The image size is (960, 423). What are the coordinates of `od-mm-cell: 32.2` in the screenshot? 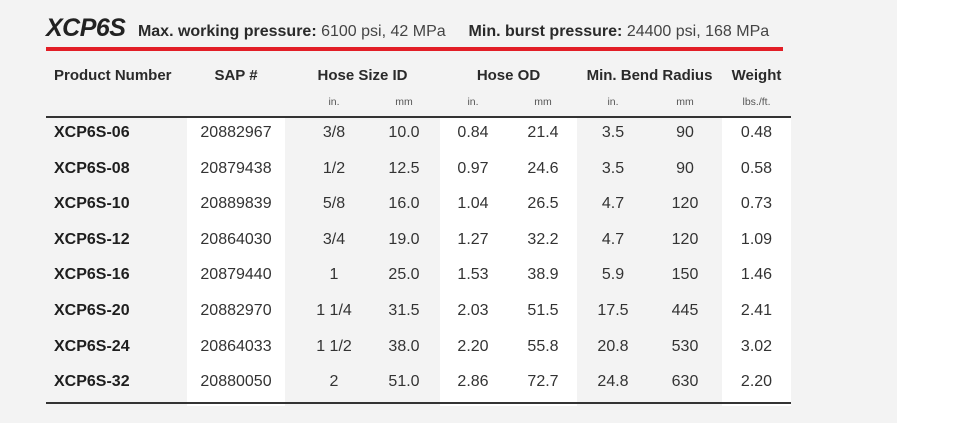 It's located at (543, 239).